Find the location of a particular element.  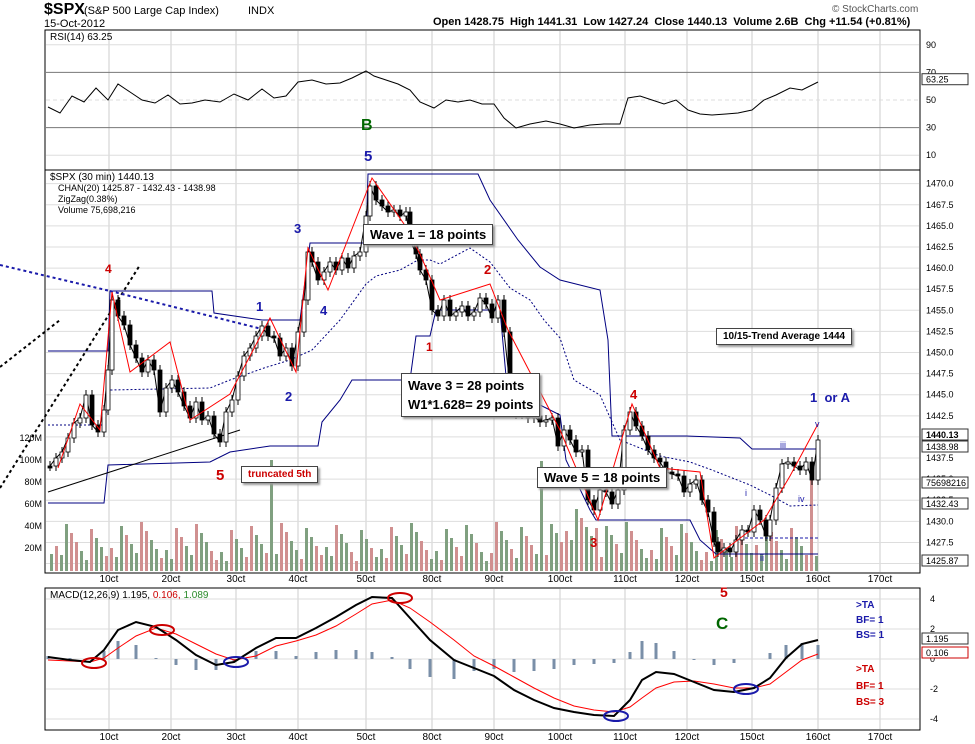

subwave-v: v is located at coordinates (817, 424).